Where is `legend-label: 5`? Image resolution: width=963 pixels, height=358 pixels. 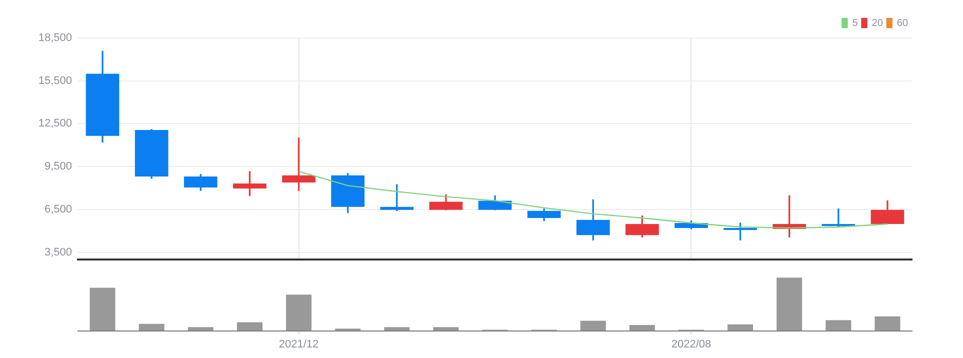
legend-label: 5 is located at coordinates (855, 23).